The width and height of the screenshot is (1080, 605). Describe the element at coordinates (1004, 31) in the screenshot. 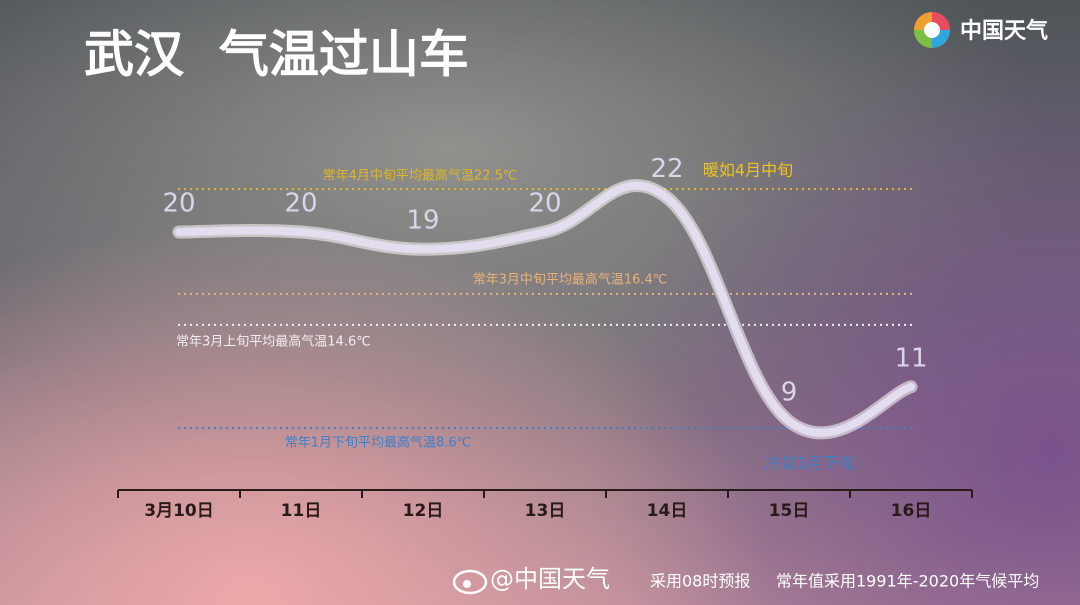

I see `logo-text: 中国天气` at that location.